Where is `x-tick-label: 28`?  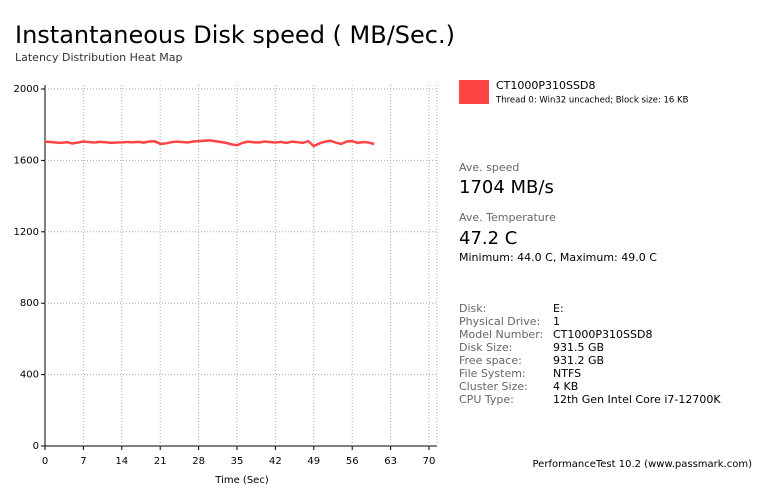 x-tick-label: 28 is located at coordinates (198, 461).